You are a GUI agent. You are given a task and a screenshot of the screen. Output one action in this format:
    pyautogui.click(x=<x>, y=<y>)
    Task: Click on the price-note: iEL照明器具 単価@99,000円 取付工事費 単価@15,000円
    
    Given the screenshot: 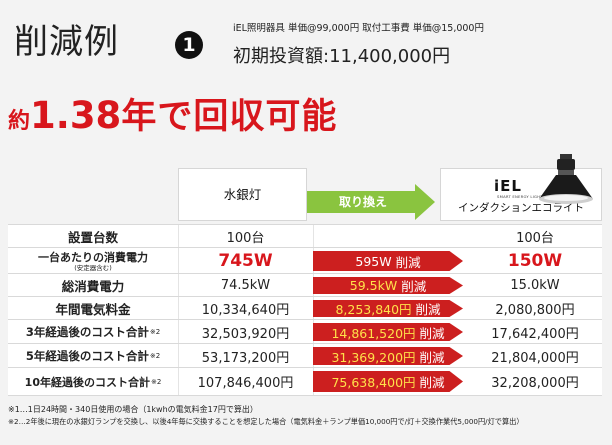 What is the action you would take?
    pyautogui.click(x=358, y=28)
    